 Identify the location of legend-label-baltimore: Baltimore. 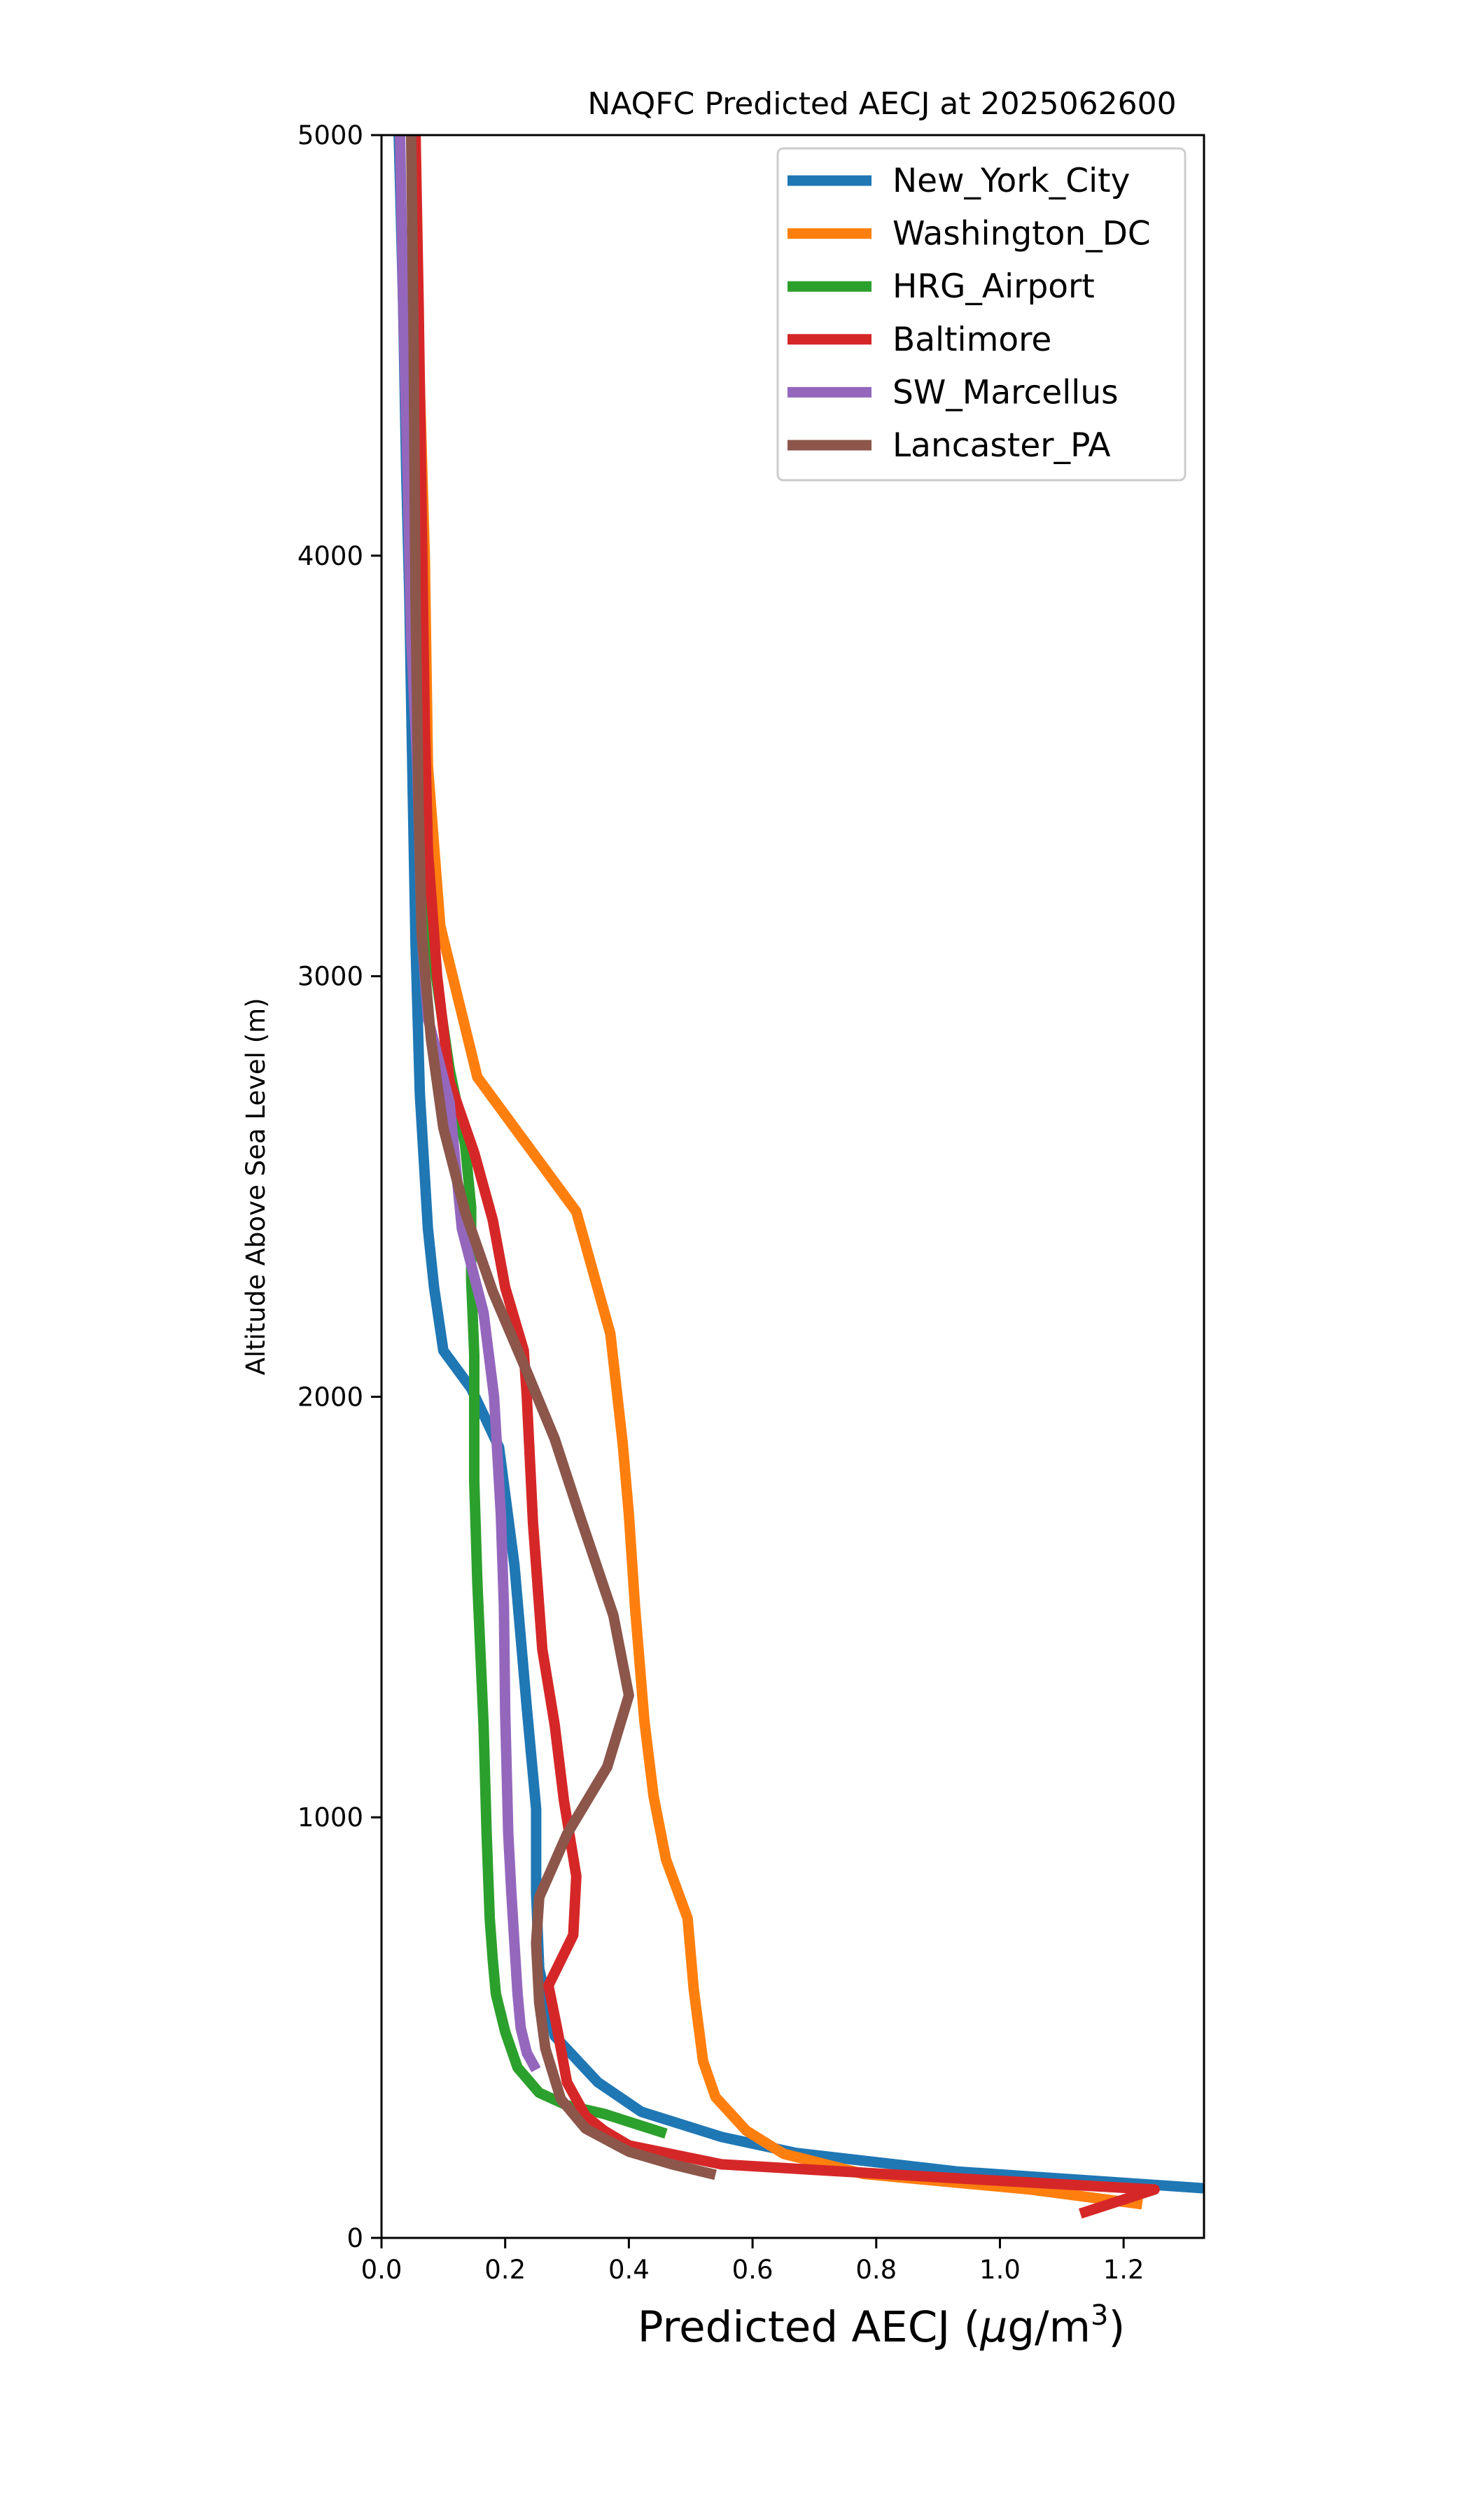
(971, 340).